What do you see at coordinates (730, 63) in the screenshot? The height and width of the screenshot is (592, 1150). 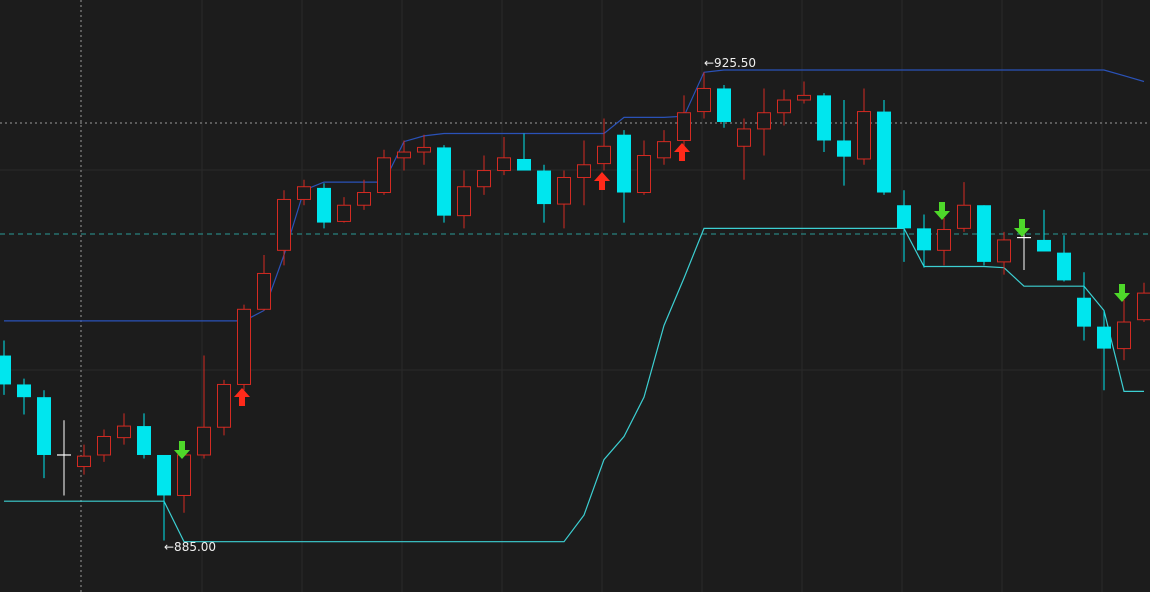 I see `annotation: ←925.50` at bounding box center [730, 63].